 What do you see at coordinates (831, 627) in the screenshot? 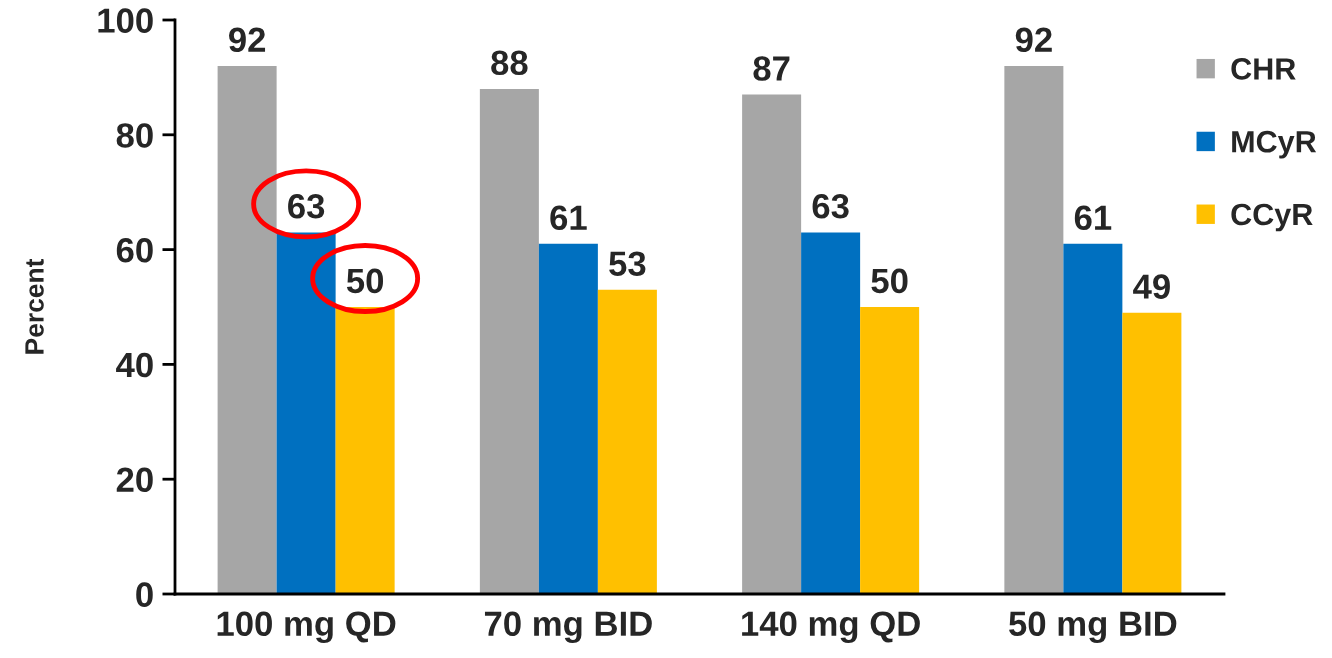
I see `x-tick-label: 140 mg QD` at bounding box center [831, 627].